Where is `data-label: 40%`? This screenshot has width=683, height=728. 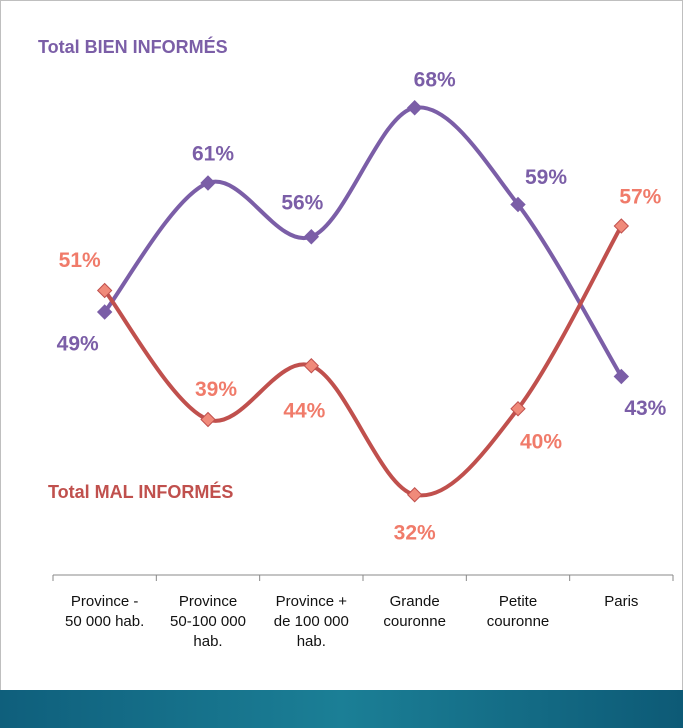
data-label: 40% is located at coordinates (541, 441).